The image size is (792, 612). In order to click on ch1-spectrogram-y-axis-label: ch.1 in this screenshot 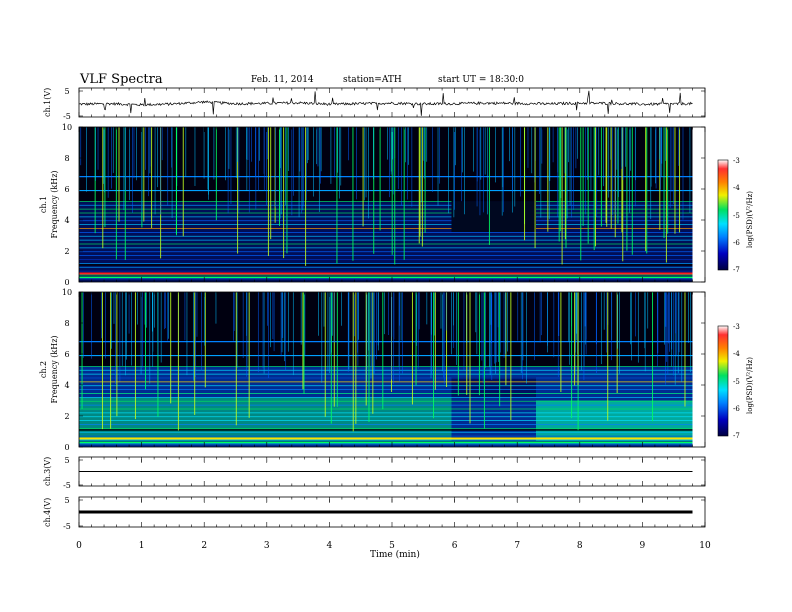, I will do `click(43, 204)`.